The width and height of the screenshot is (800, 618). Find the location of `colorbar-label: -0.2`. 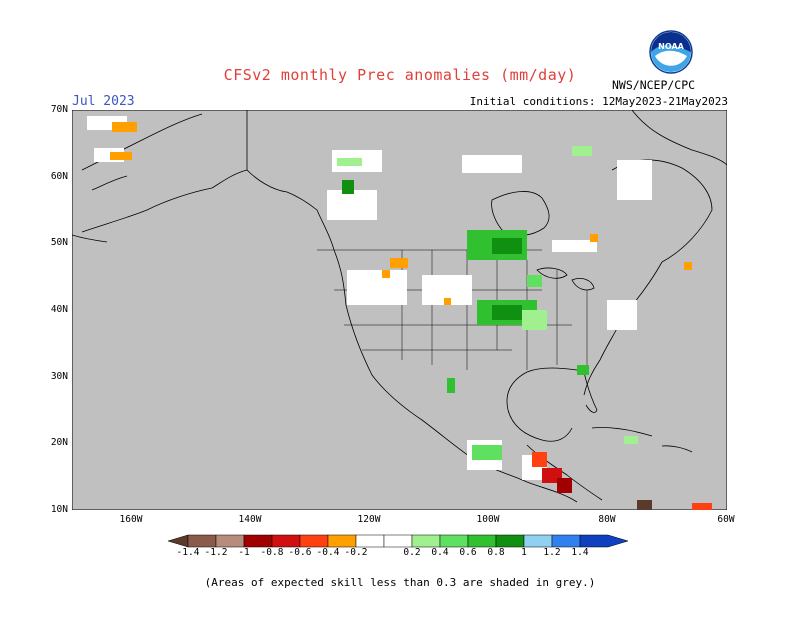

colorbar-label: -0.2 is located at coordinates (356, 552).